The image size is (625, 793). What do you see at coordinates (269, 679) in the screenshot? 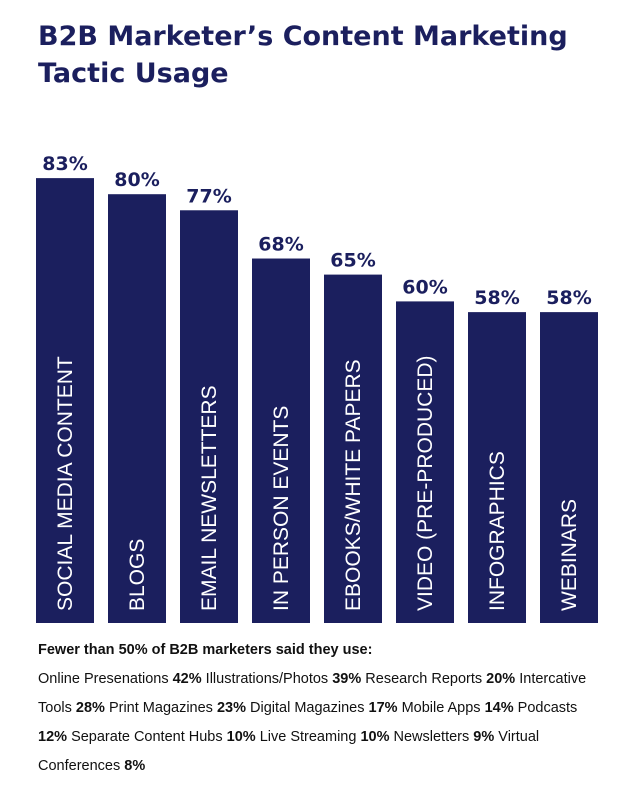
I see `footnote-item-label: Illustrations/Photos` at bounding box center [269, 679].